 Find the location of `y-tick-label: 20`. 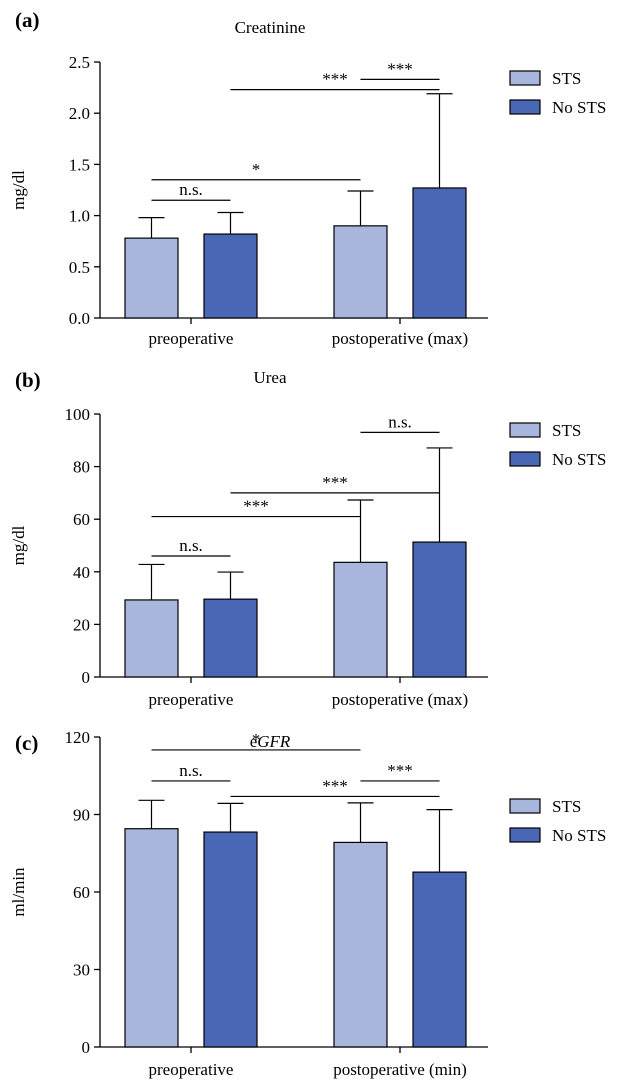

y-tick-label: 20 is located at coordinates (81, 624).